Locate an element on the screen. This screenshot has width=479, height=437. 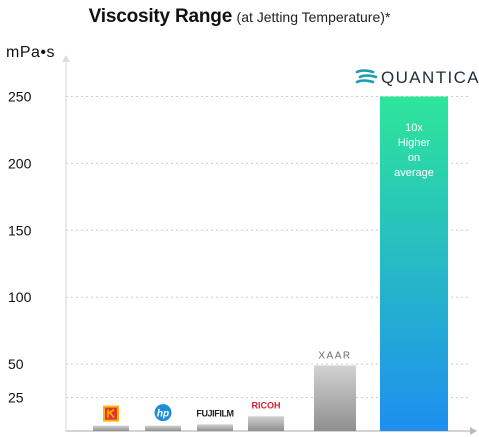
quantica-logo-text: QUANTICA is located at coordinates (430, 77).